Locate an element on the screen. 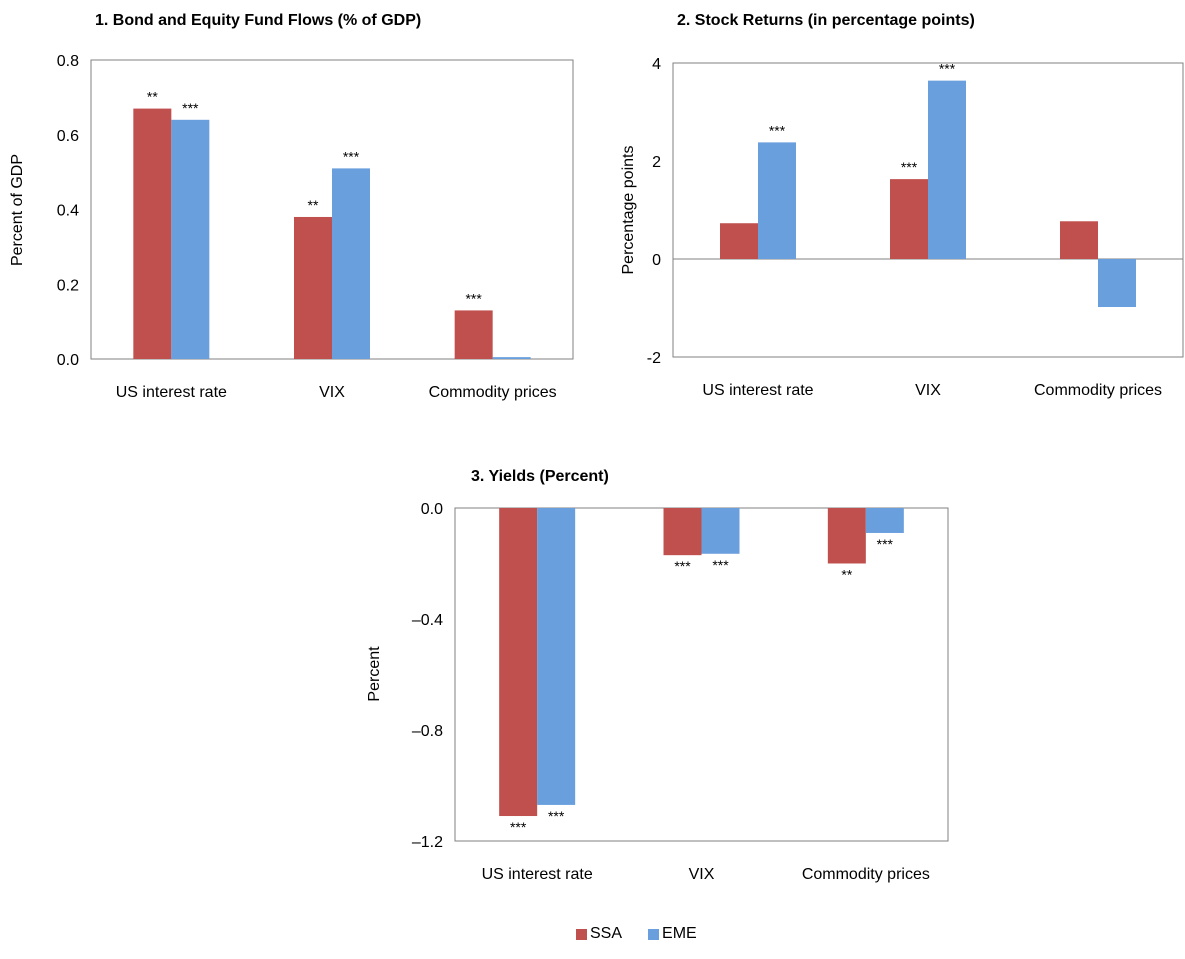  chart2-category-label: US interest rate is located at coordinates (757, 390).